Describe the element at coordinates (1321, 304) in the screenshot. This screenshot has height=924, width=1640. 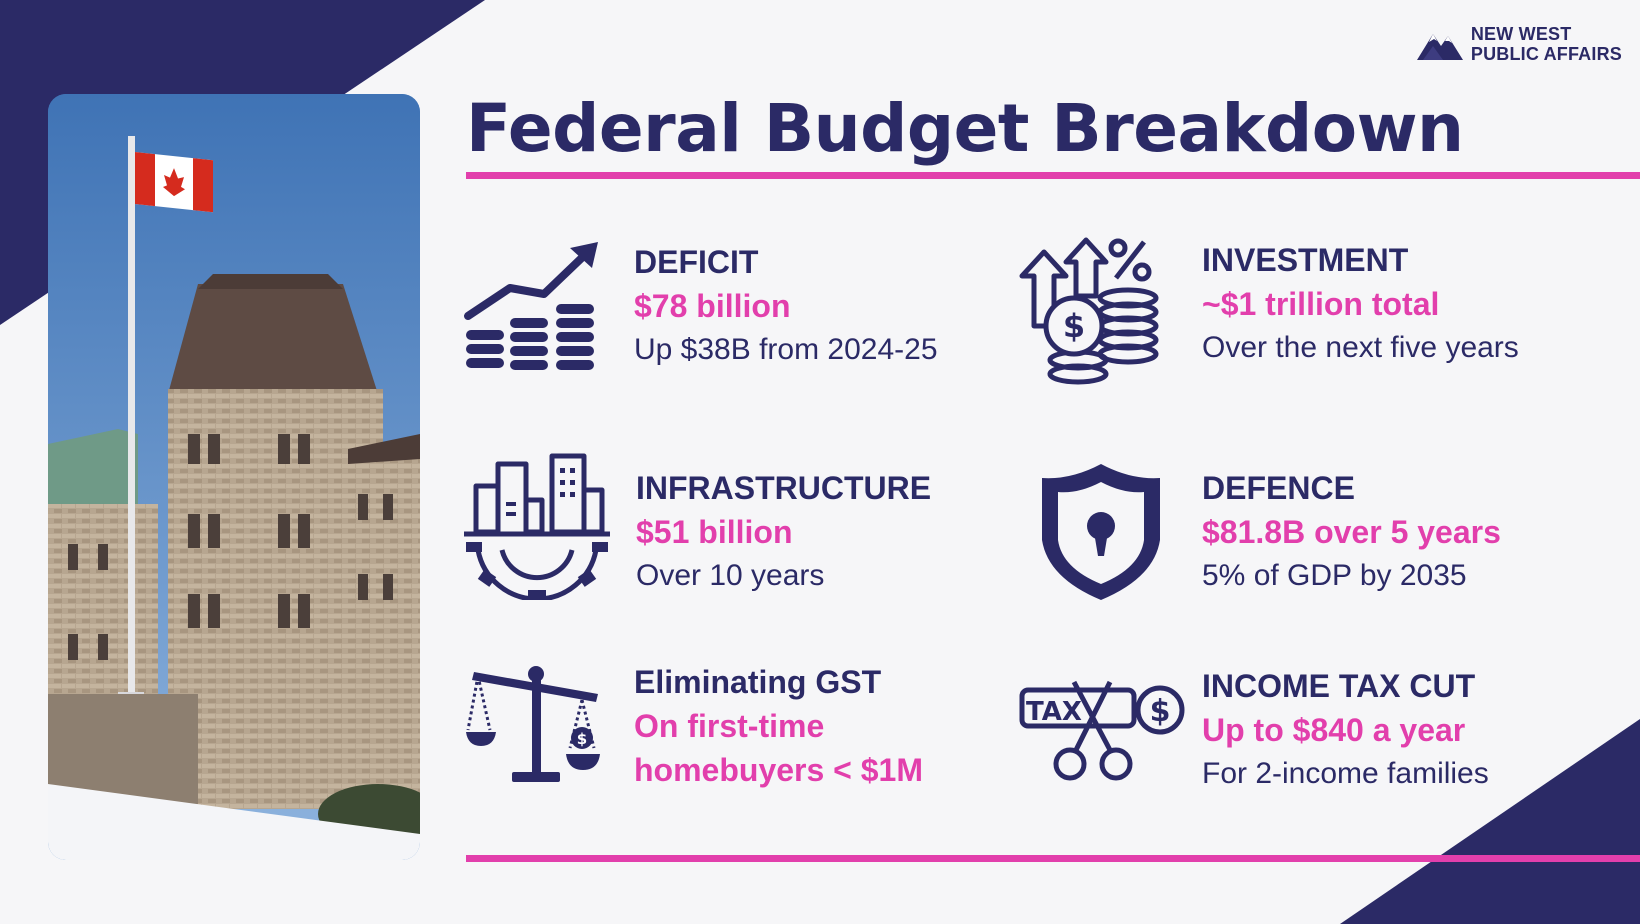
I see `investment-amount: ~$1 trillion total` at that location.